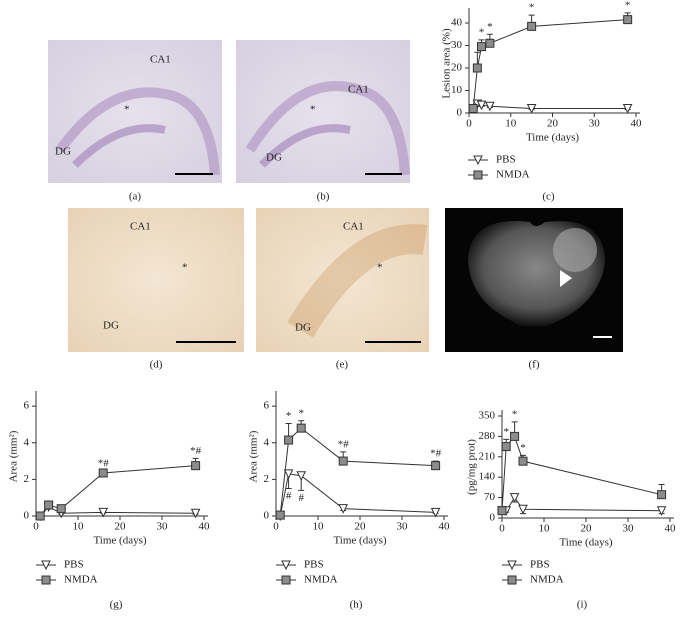  I want to click on image-panel-a: CA1 * DG (a), so click(135, 121).